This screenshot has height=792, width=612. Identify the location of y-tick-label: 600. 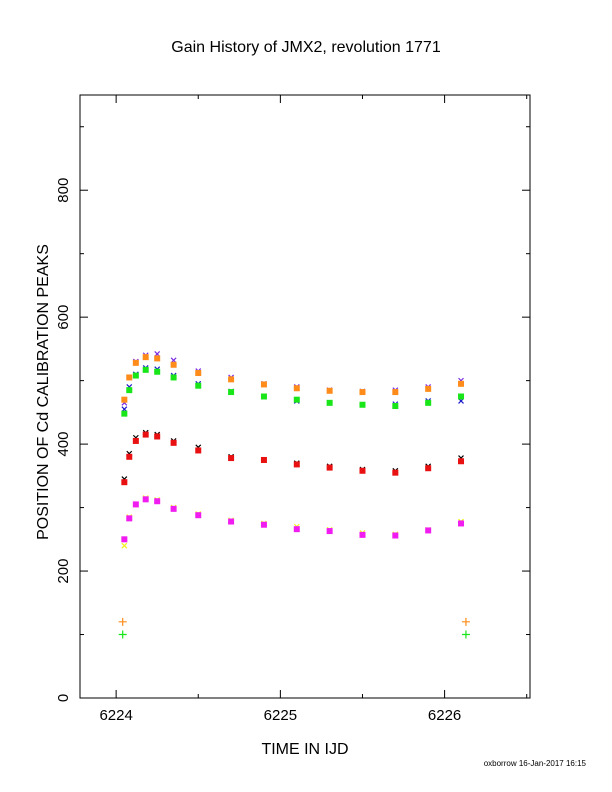
(63, 317).